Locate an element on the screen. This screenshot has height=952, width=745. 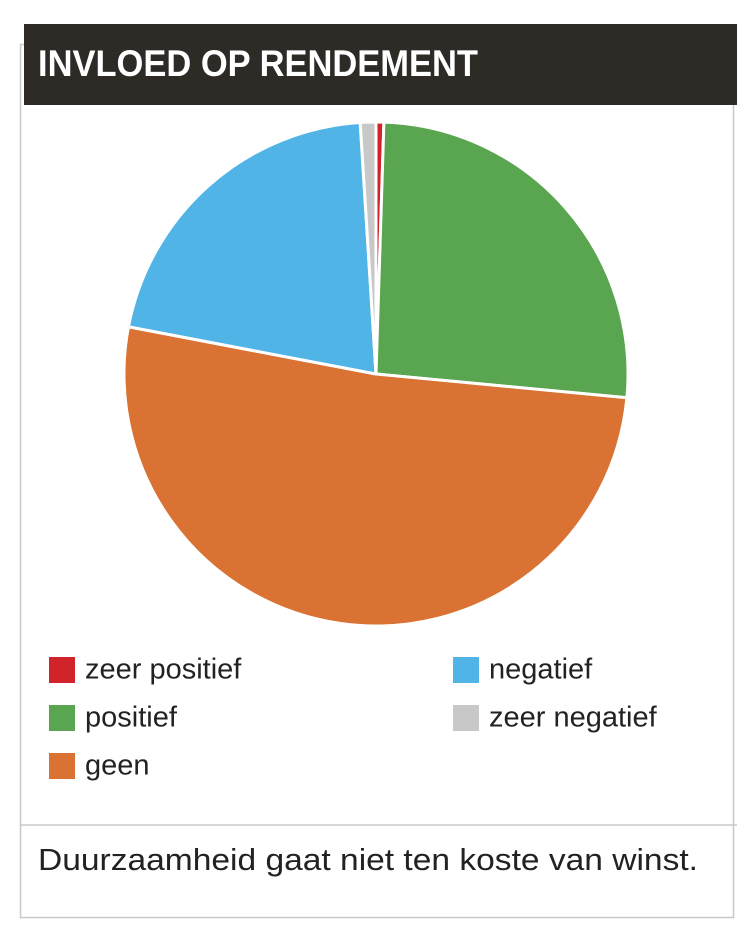
legend-label: geen is located at coordinates (117, 766).